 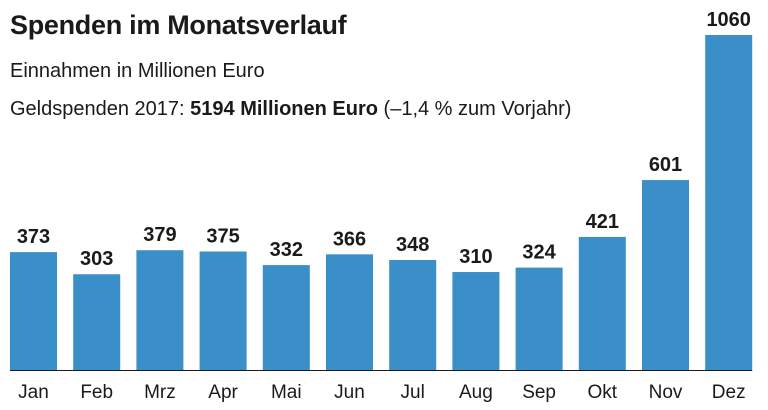 I want to click on value-label-jul: 348, so click(x=412, y=245).